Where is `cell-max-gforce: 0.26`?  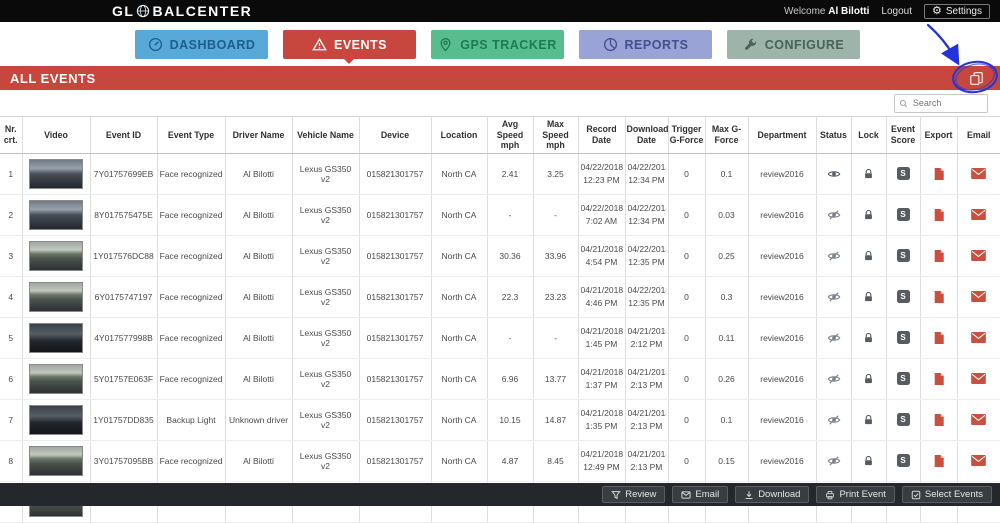 cell-max-gforce: 0.26 is located at coordinates (727, 379).